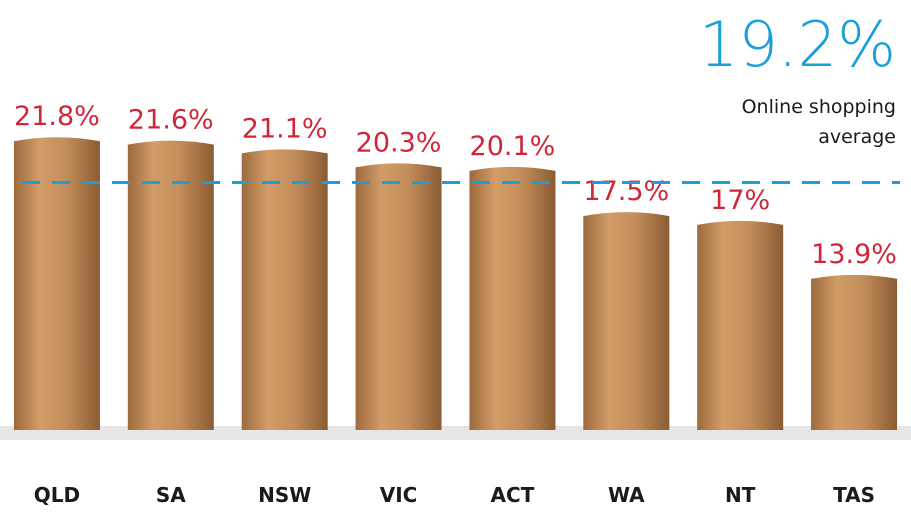 The height and width of the screenshot is (518, 911). Describe the element at coordinates (285, 128) in the screenshot. I see `value-label: 21.1%` at that location.